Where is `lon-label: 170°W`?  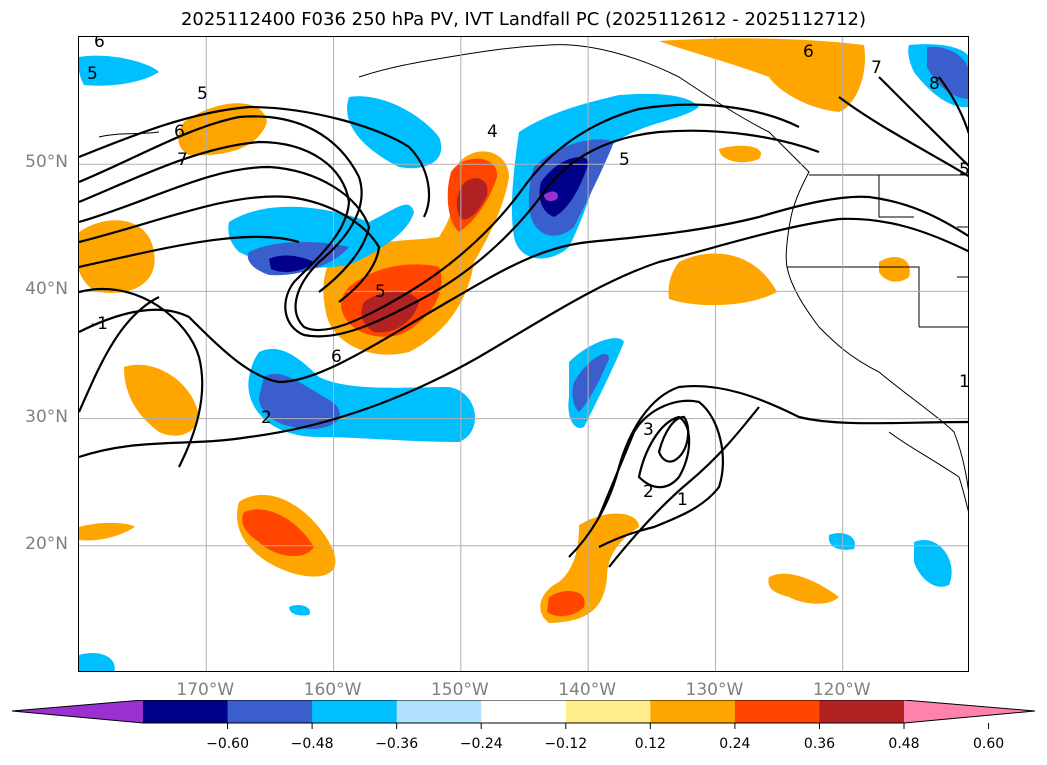
lon-label: 170°W is located at coordinates (205, 690).